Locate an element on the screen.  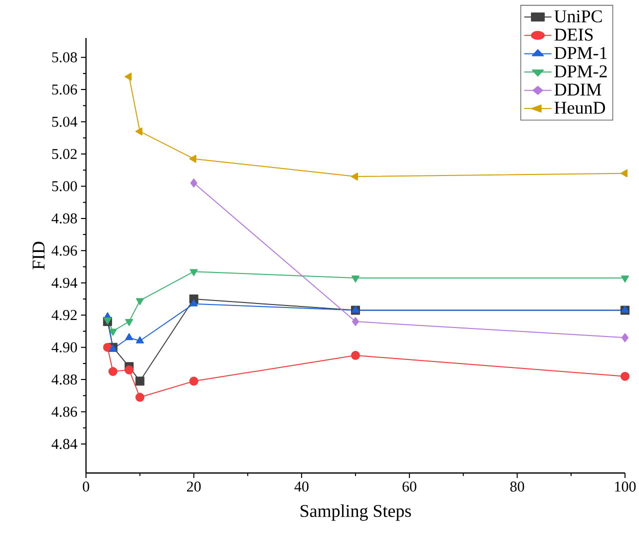
x-tick-label: 60 is located at coordinates (409, 487).